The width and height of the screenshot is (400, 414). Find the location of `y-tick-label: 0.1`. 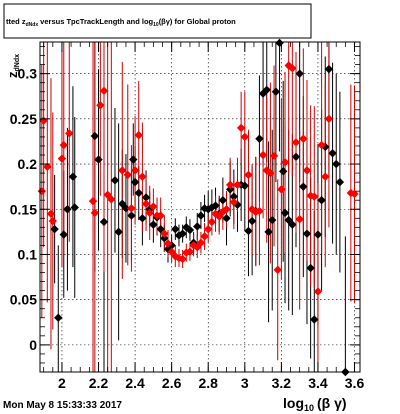

y-tick-label: 0.1 is located at coordinates (28, 254).